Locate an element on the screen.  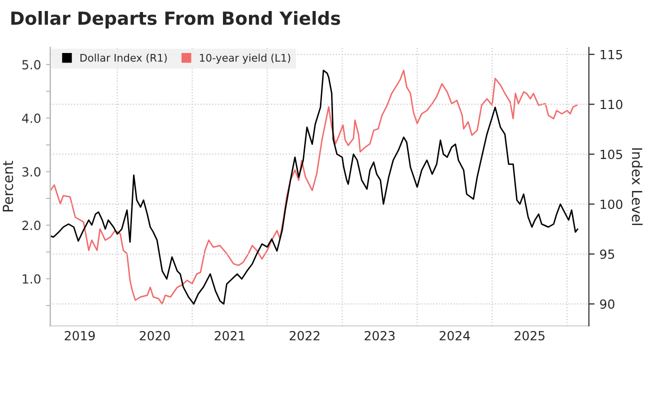
x-tick-label: 2023 is located at coordinates (379, 335).